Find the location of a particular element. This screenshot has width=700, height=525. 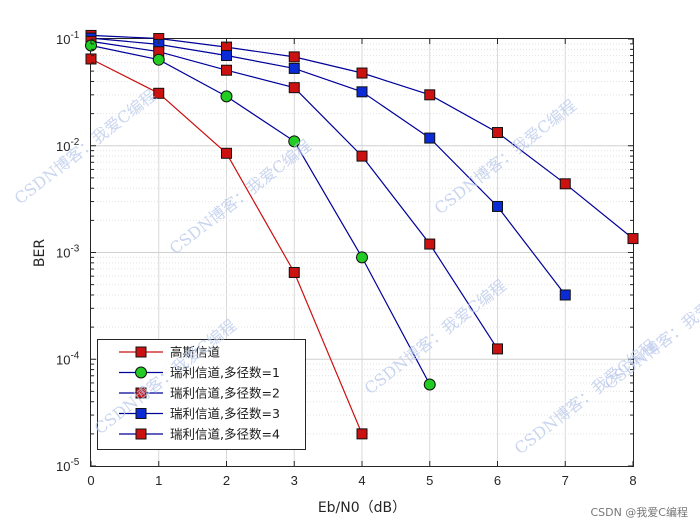

legend-item: 瑞利信道,多径数=4 is located at coordinates (199, 434).